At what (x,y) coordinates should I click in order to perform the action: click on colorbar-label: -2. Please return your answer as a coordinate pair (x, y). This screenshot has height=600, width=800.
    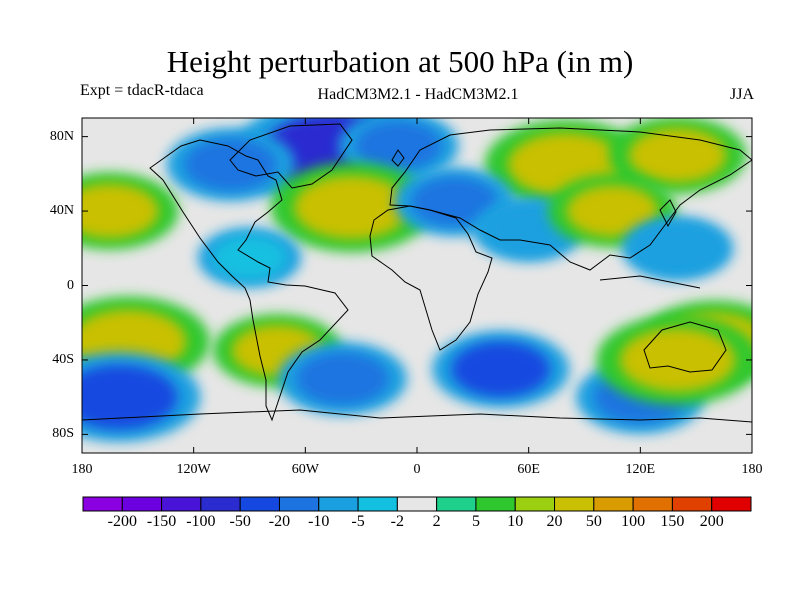
    Looking at the image, I should click on (397, 521).